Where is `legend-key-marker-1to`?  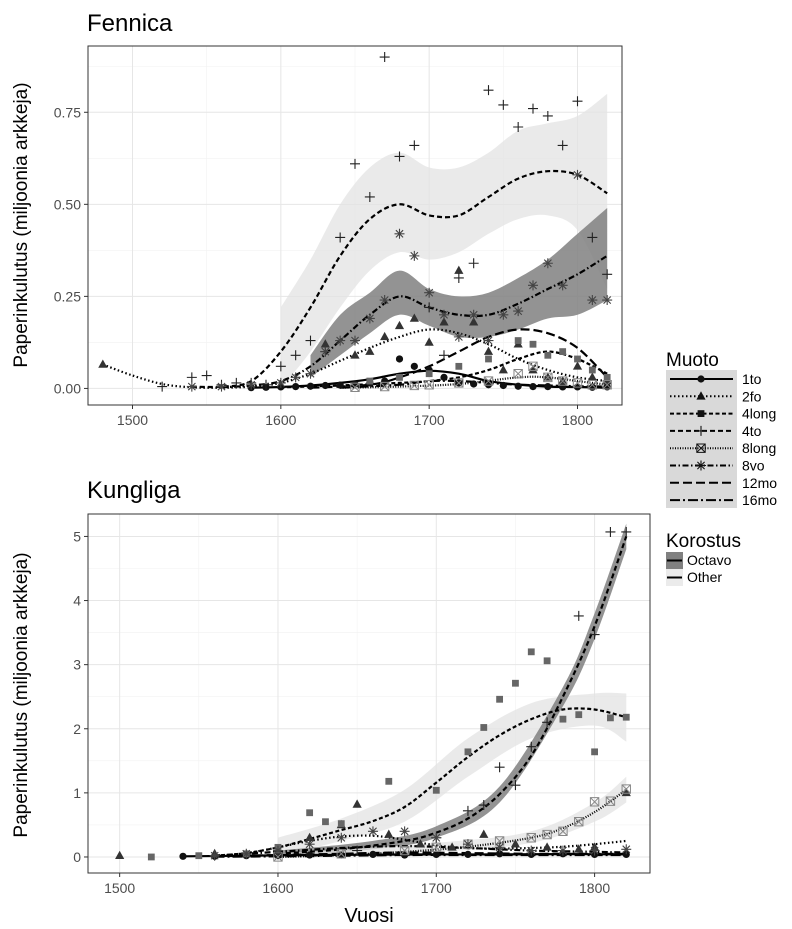
legend-key-marker-1to is located at coordinates (701, 379).